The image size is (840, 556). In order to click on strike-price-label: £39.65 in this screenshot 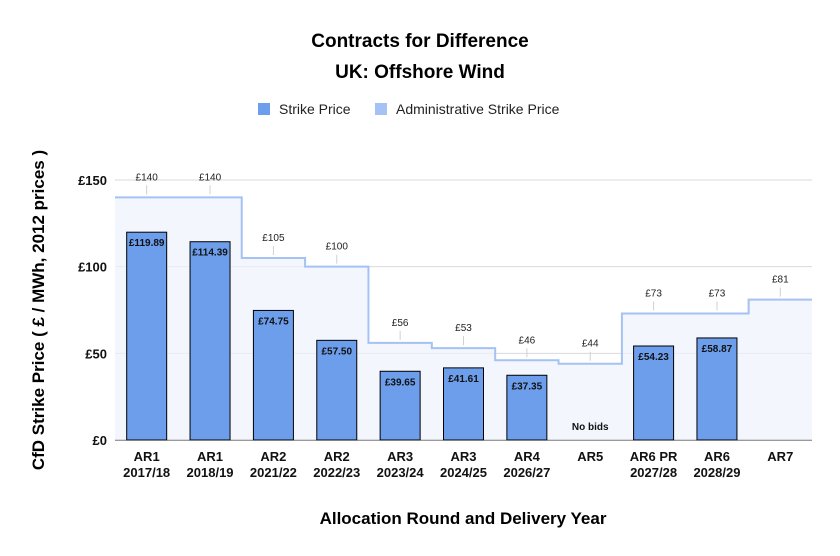, I will do `click(400, 382)`.